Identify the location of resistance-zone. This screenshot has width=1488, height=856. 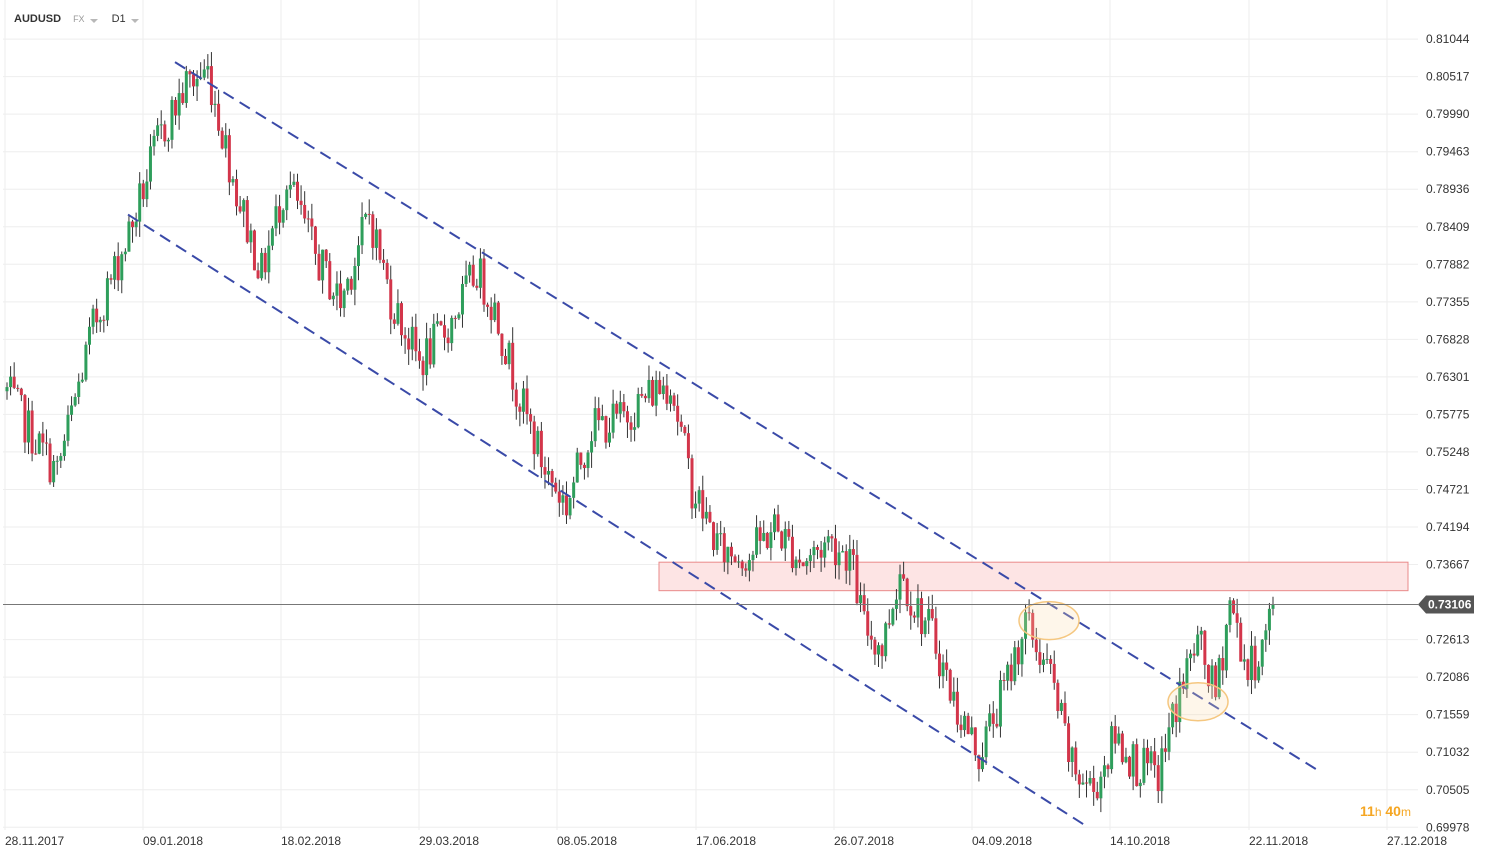
(1033, 576).